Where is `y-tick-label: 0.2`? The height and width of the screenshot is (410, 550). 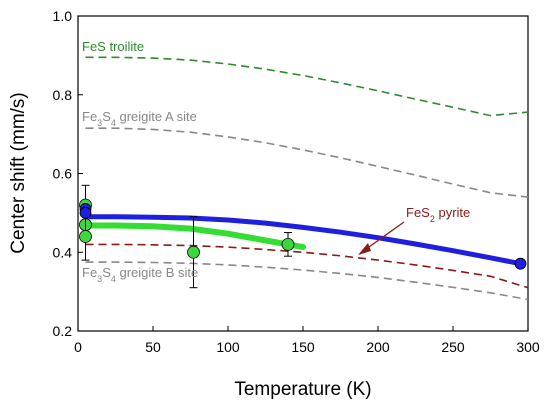
y-tick-label: 0.2 is located at coordinates (63, 331).